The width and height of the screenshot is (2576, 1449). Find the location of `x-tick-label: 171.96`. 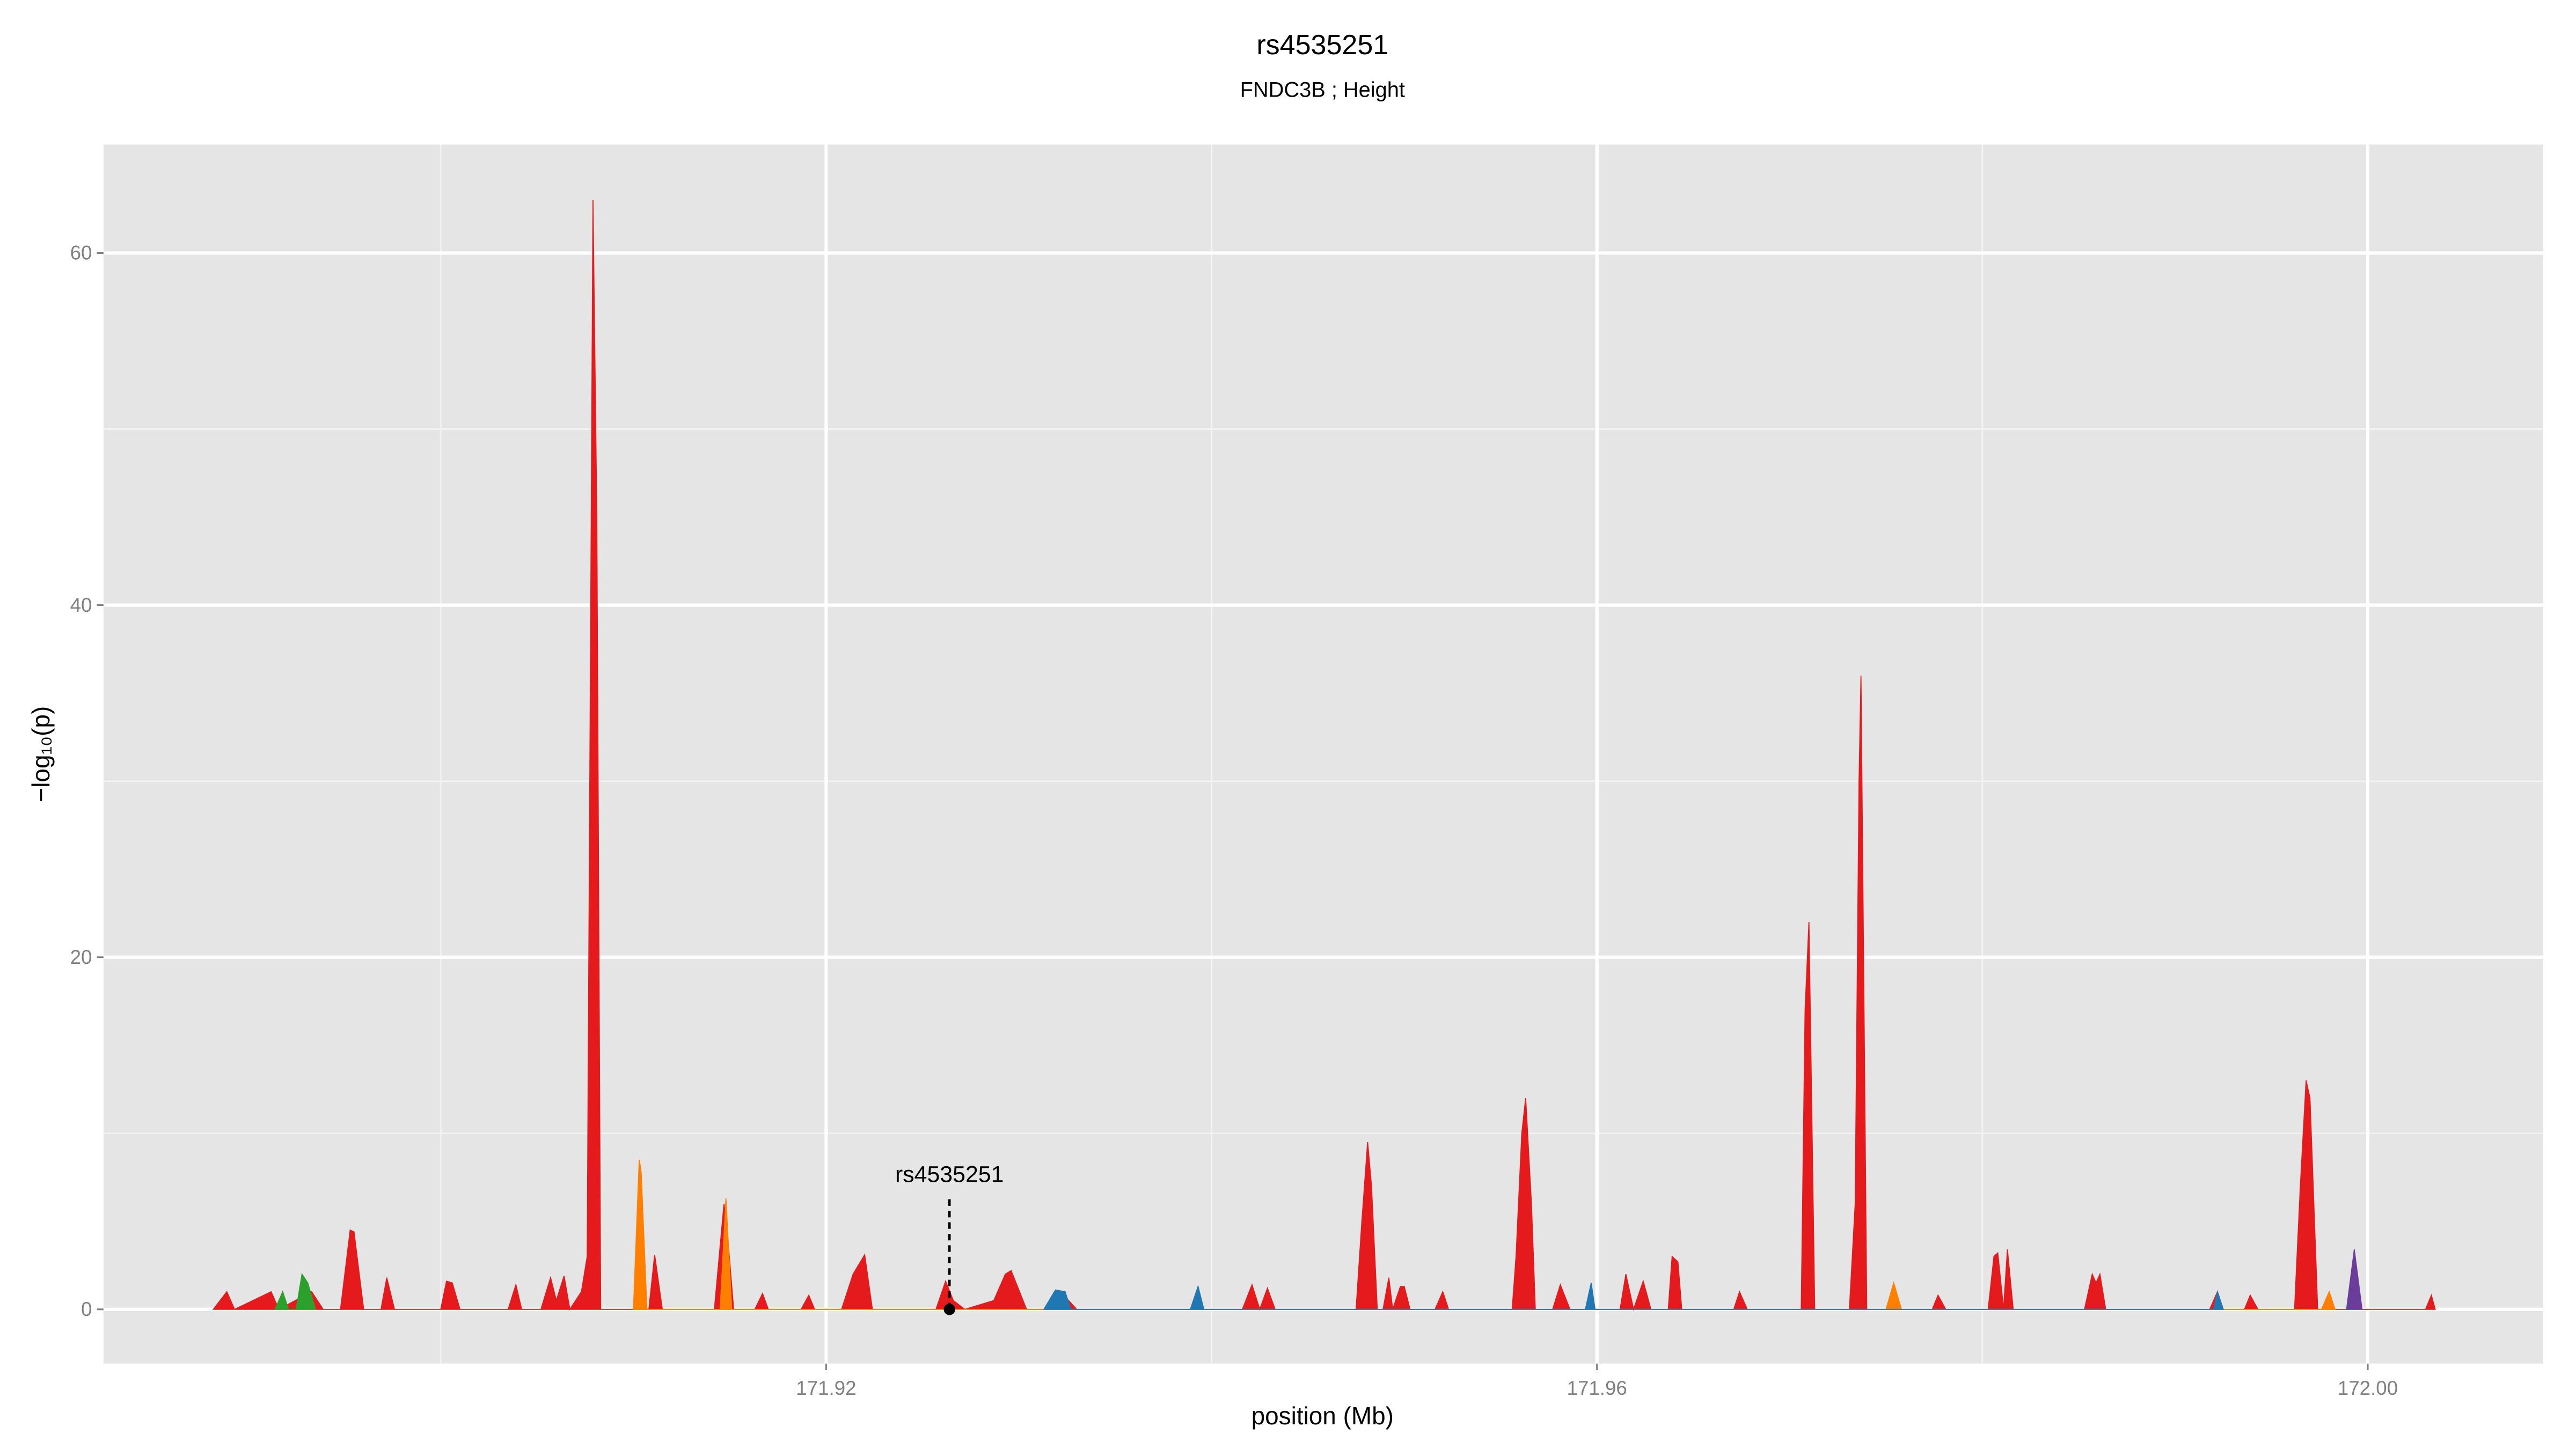

x-tick-label: 171.96 is located at coordinates (1597, 1388).